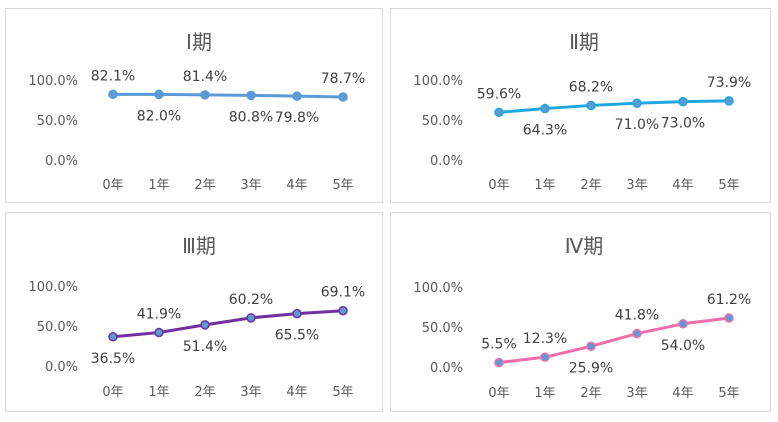 Image resolution: width=778 pixels, height=422 pixels. What do you see at coordinates (205, 347) in the screenshot?
I see `data-label: 51.4%` at bounding box center [205, 347].